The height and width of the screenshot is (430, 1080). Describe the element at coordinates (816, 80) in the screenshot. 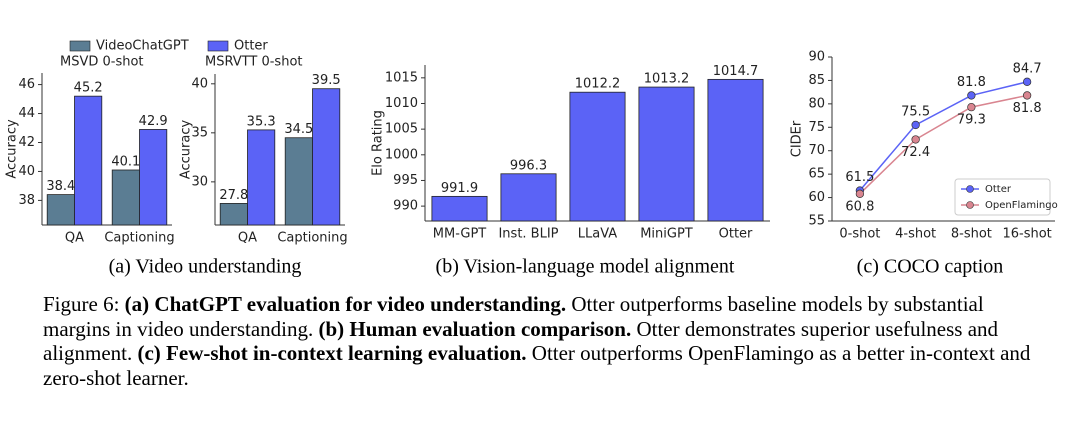

I see `y-tick-label: 85` at that location.